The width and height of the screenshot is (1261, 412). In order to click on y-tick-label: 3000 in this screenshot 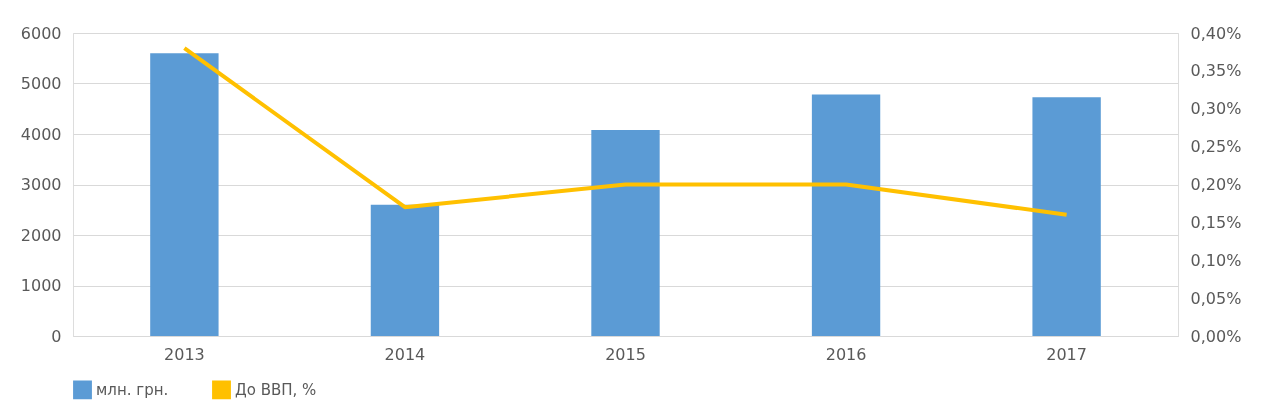, I will do `click(41, 184)`.